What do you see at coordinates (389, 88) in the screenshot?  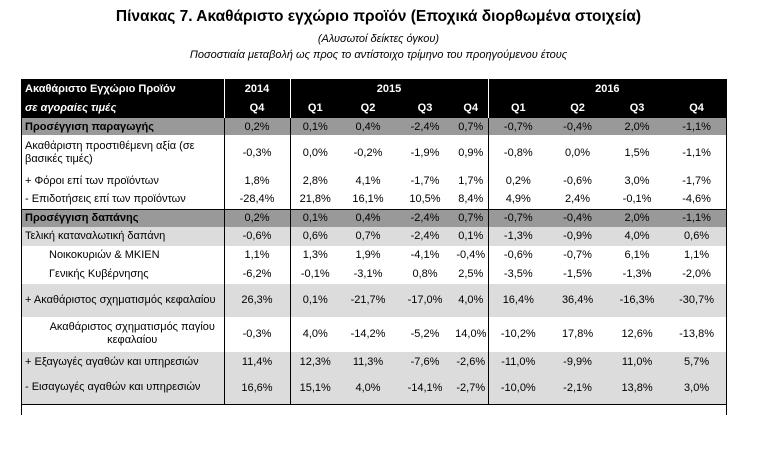 I see `header-year-2015: 2015` at bounding box center [389, 88].